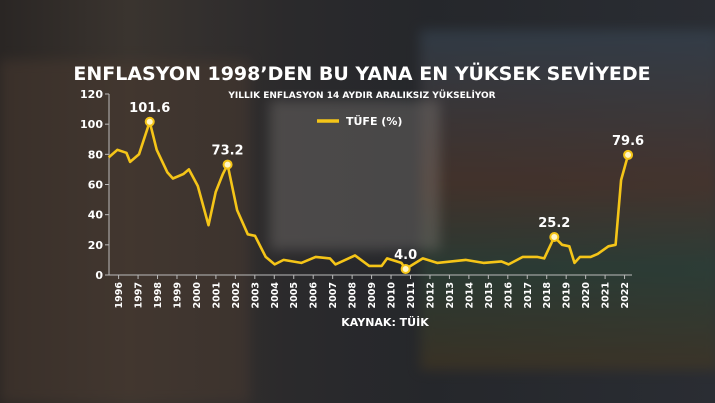 This screenshot has width=715, height=403. Describe the element at coordinates (528, 295) in the screenshot. I see `x-tick-label: 2017` at that location.